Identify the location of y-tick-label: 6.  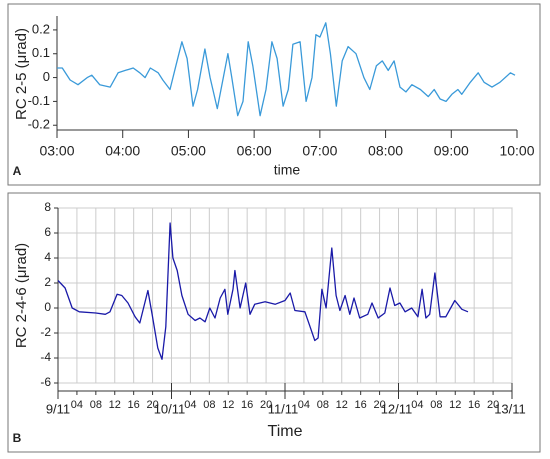
(47, 232).